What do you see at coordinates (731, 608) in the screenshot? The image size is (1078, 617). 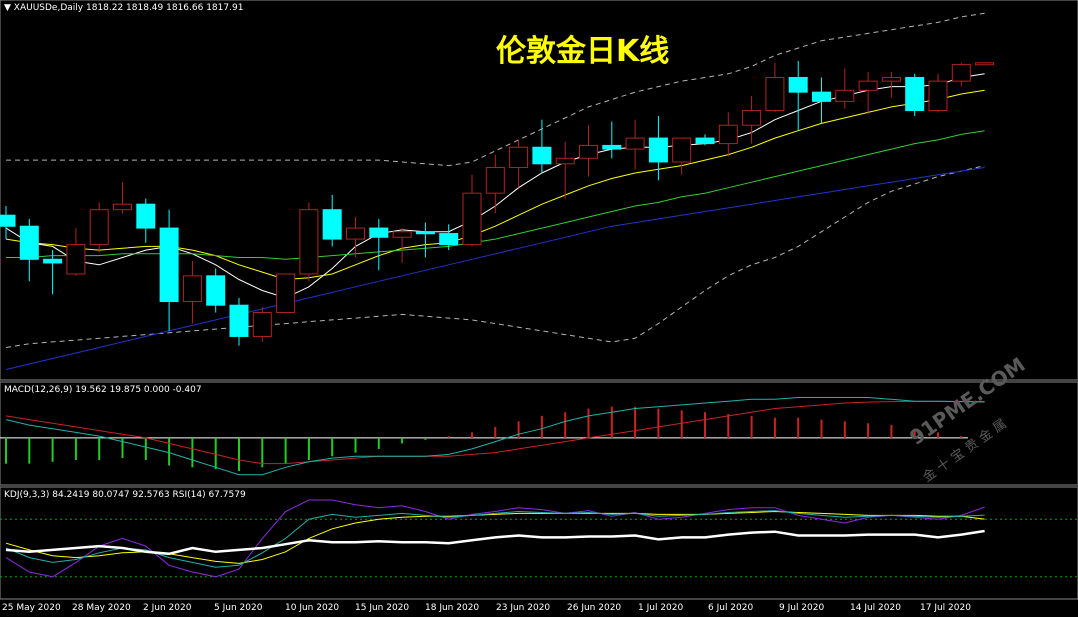 I see `x-date-label: 6 Jul 2020` at bounding box center [731, 608].